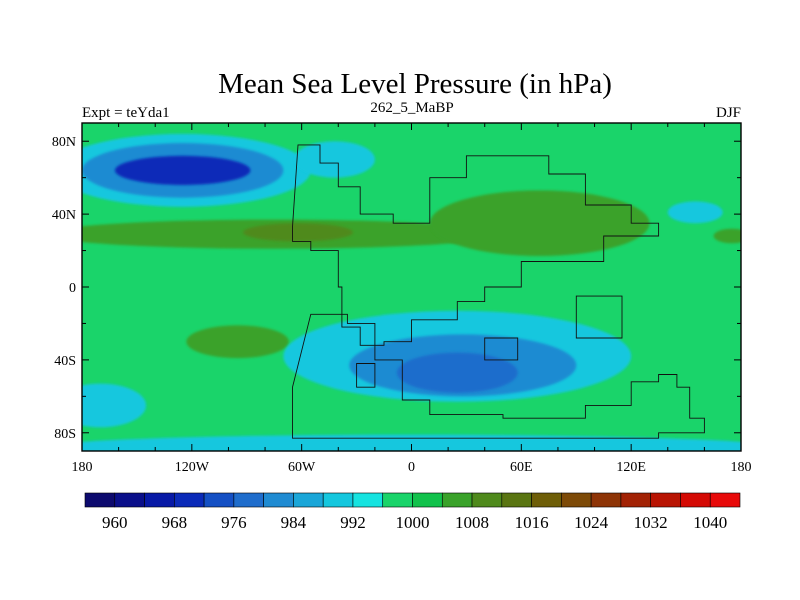 The width and height of the screenshot is (800, 600). Describe the element at coordinates (651, 522) in the screenshot. I see `colorbar-label: 1032` at that location.